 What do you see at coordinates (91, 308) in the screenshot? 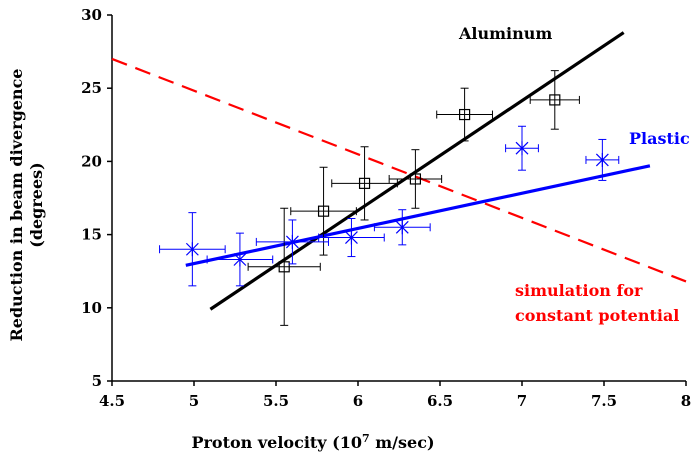
I see `y-tick-label: 10` at bounding box center [91, 308].